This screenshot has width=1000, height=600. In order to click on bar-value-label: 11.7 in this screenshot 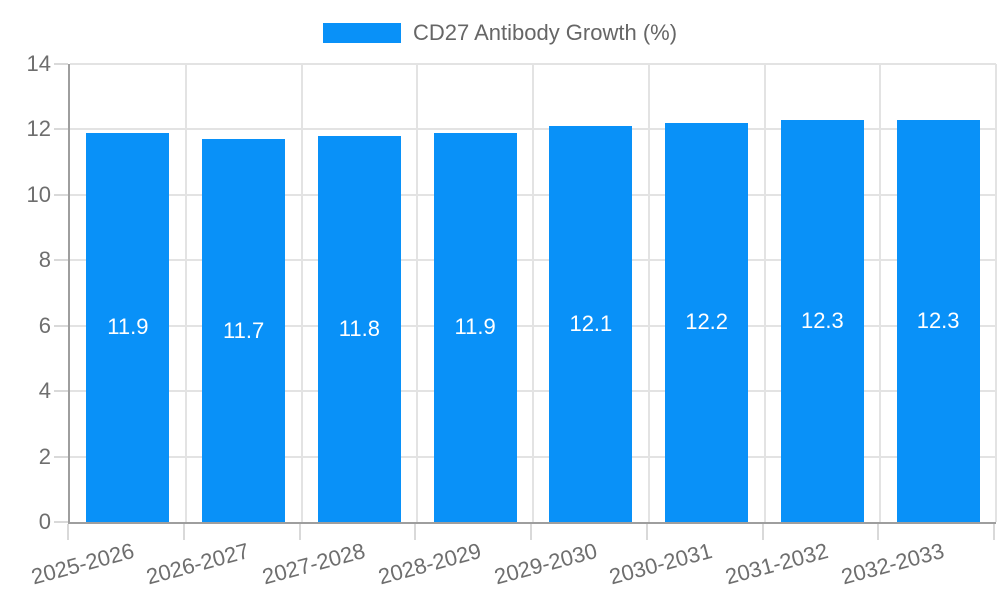, I will do `click(244, 330)`.